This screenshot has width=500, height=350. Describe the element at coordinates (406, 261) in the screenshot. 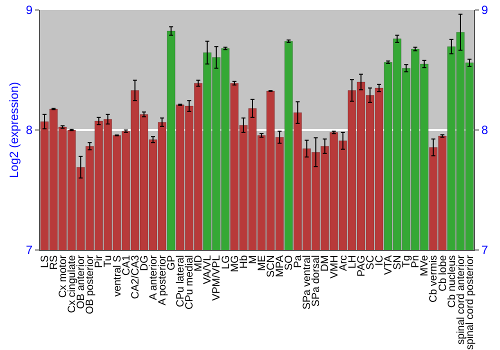

I see `x-tick-label: Tg` at that location.